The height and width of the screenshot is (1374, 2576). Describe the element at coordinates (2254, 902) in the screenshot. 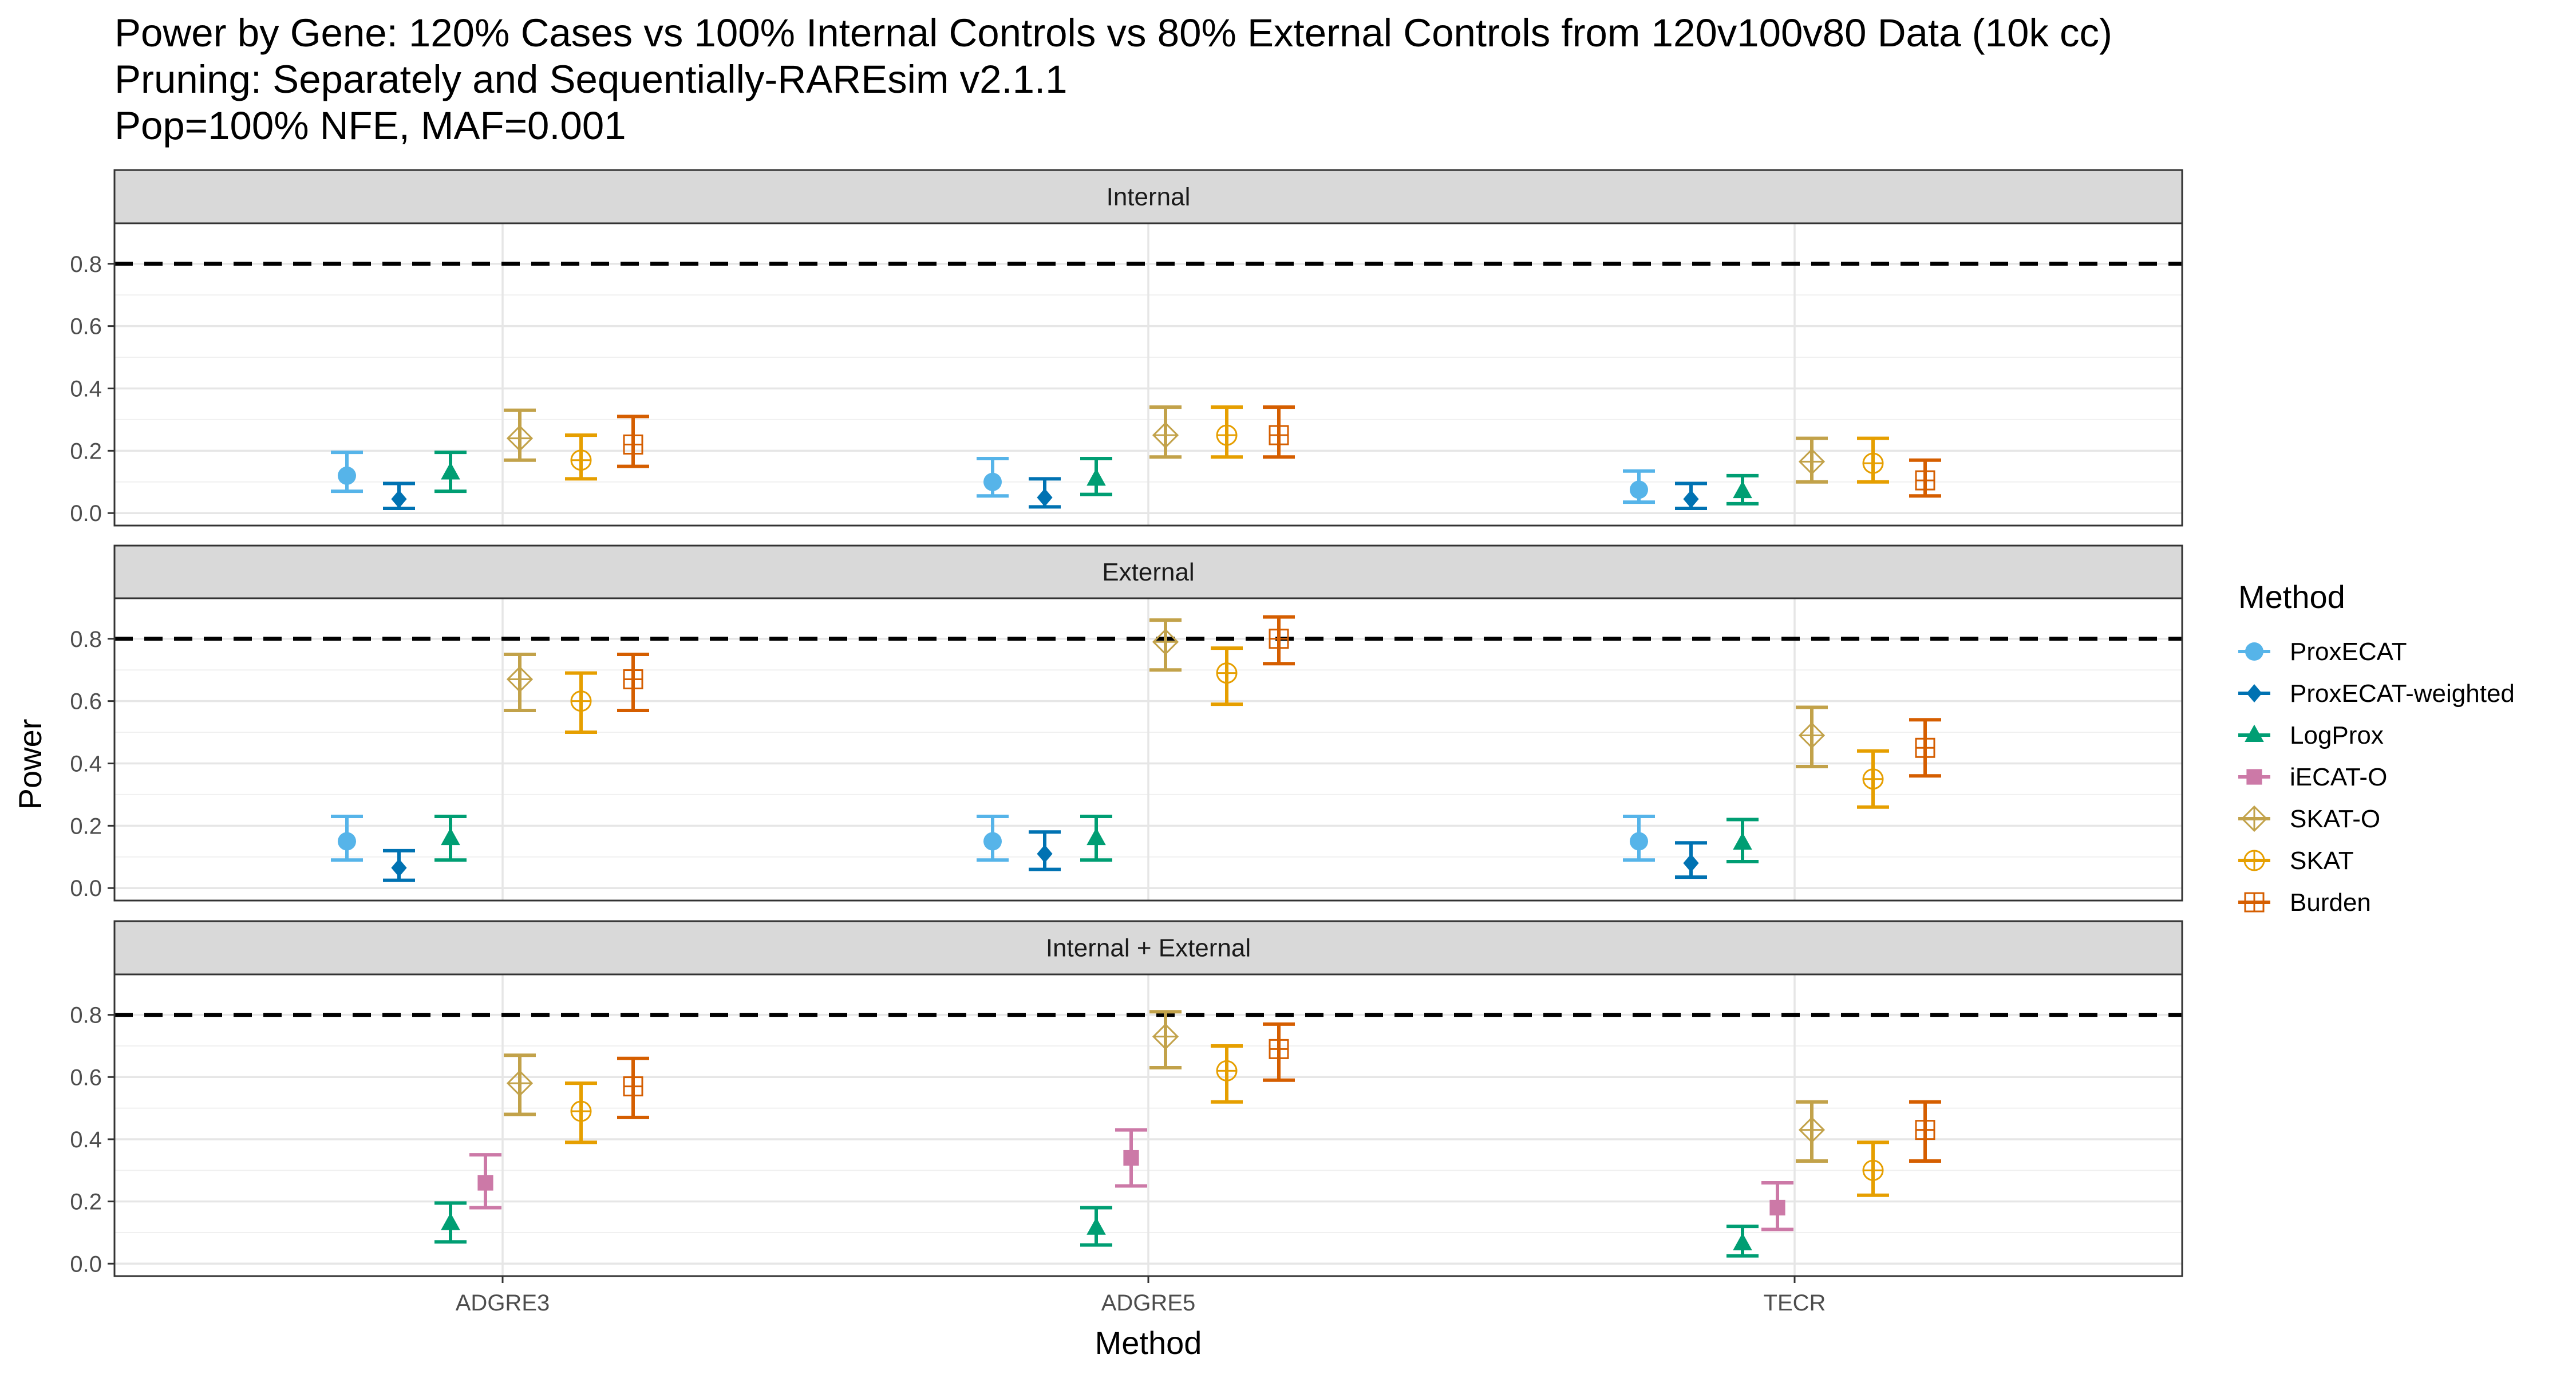

I see `legend-key-marker-cross` at that location.